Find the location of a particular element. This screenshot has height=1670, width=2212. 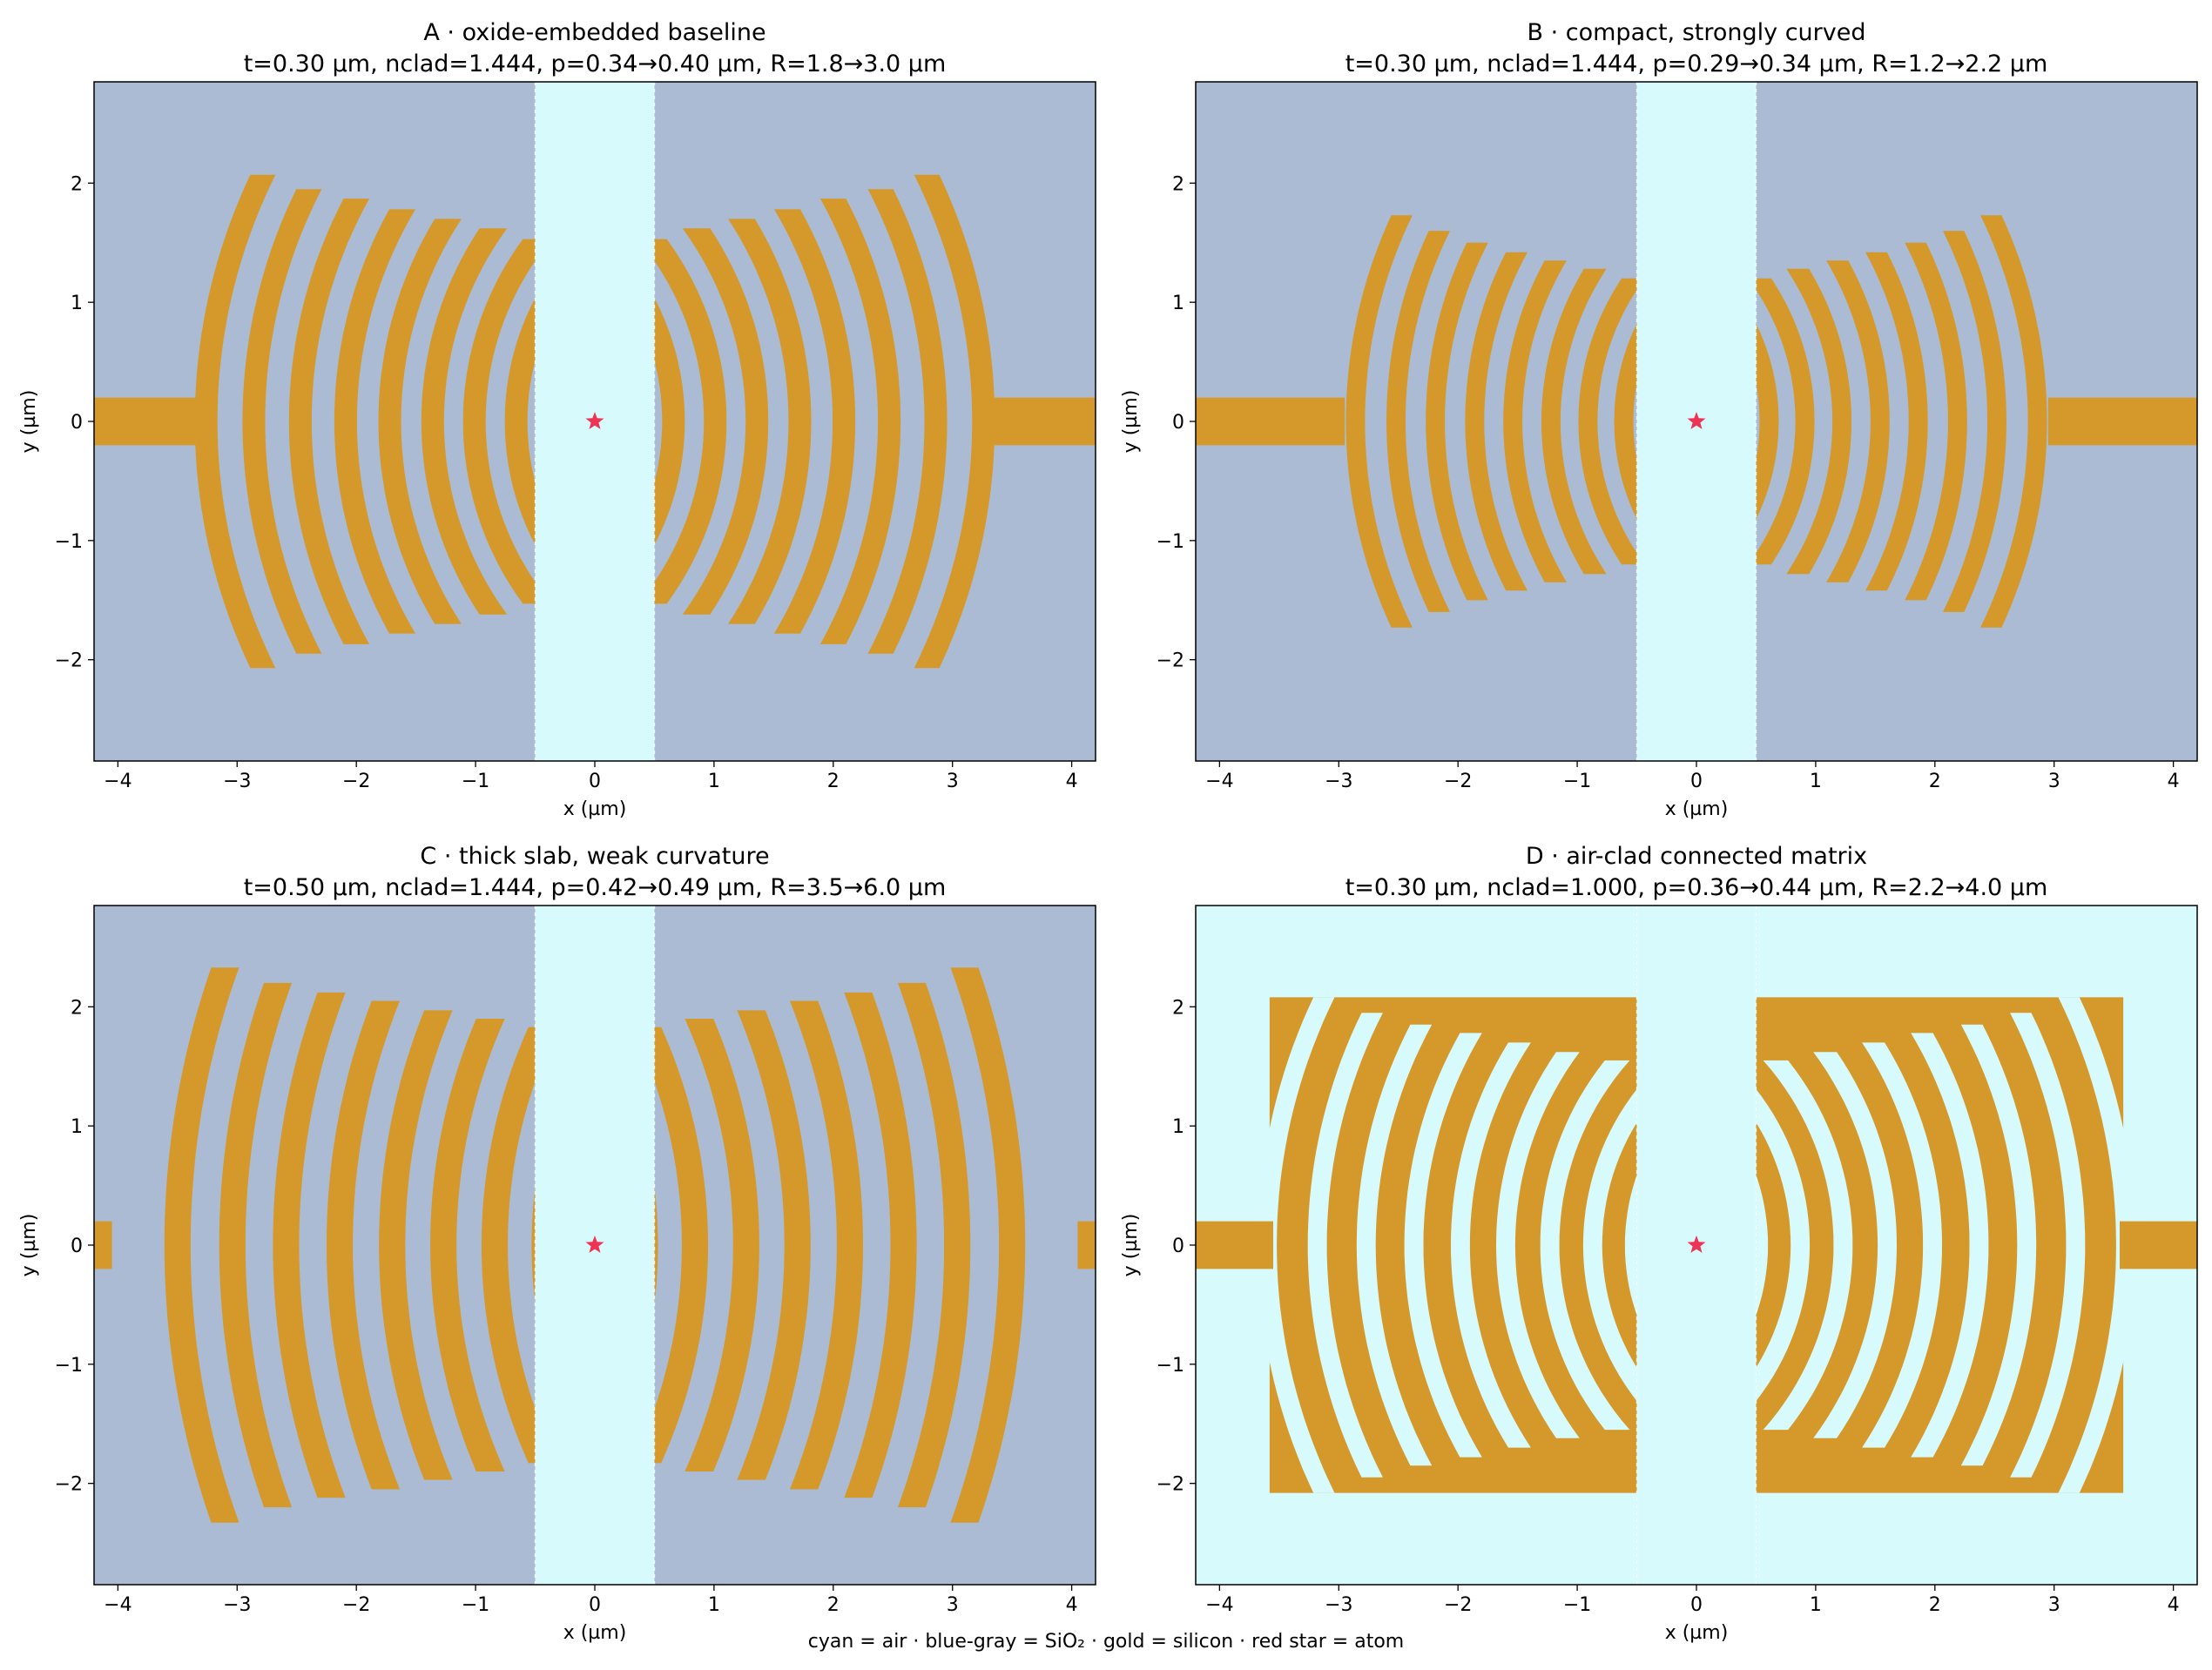

x-tick-label: 1 is located at coordinates (1816, 1605).